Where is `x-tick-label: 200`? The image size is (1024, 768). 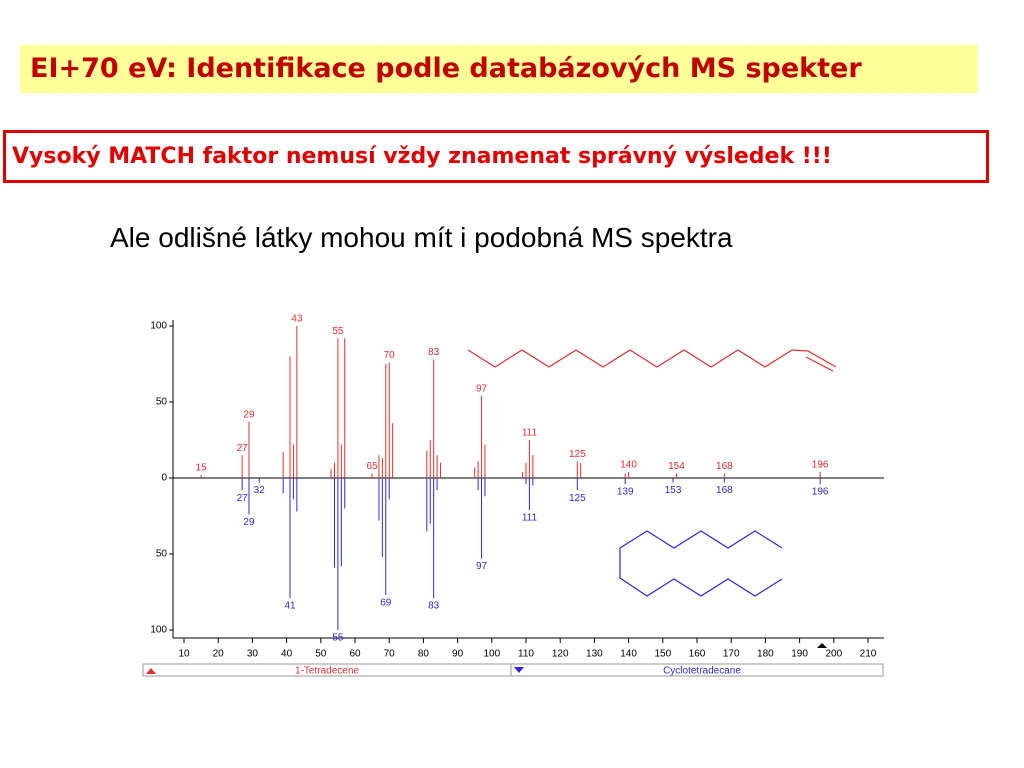 x-tick-label: 200 is located at coordinates (833, 654).